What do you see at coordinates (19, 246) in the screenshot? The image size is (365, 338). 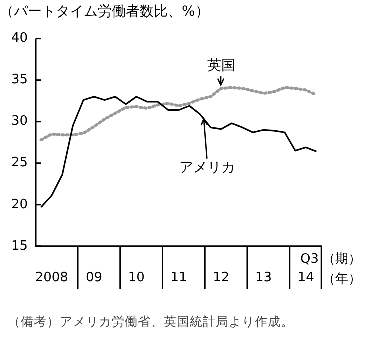 I see `y-tick-label: 15` at bounding box center [19, 246].